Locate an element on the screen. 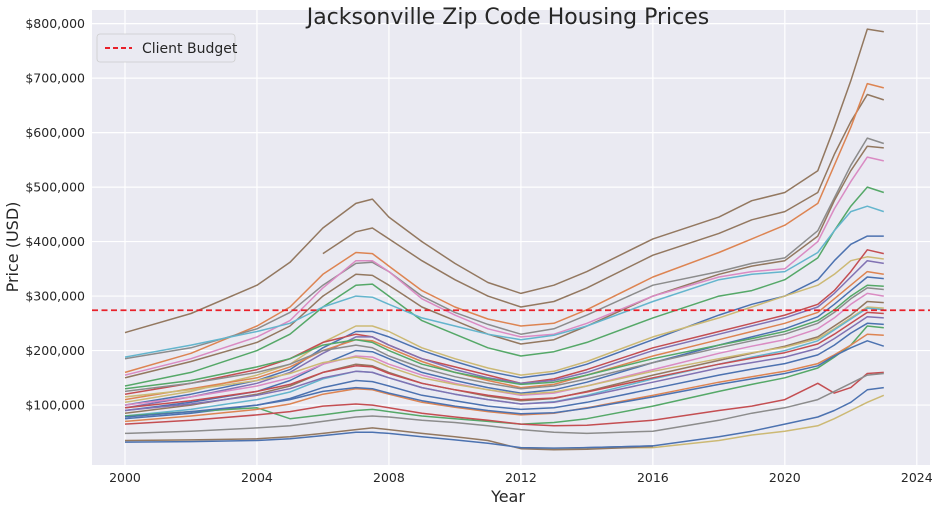  legend-box is located at coordinates (166, 48).